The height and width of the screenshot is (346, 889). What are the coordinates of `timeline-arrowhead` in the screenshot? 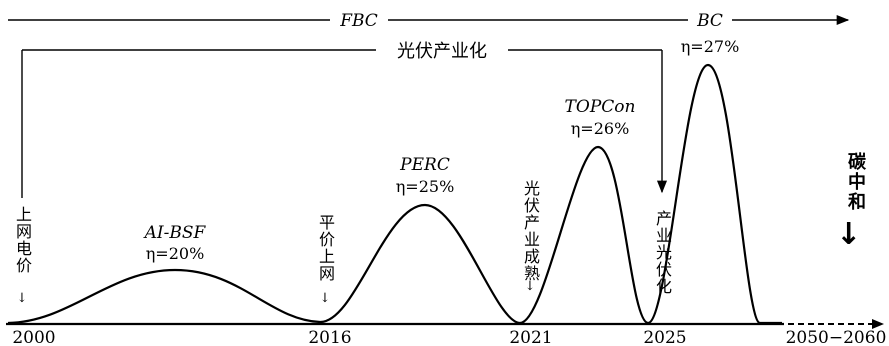 It's located at (878, 324).